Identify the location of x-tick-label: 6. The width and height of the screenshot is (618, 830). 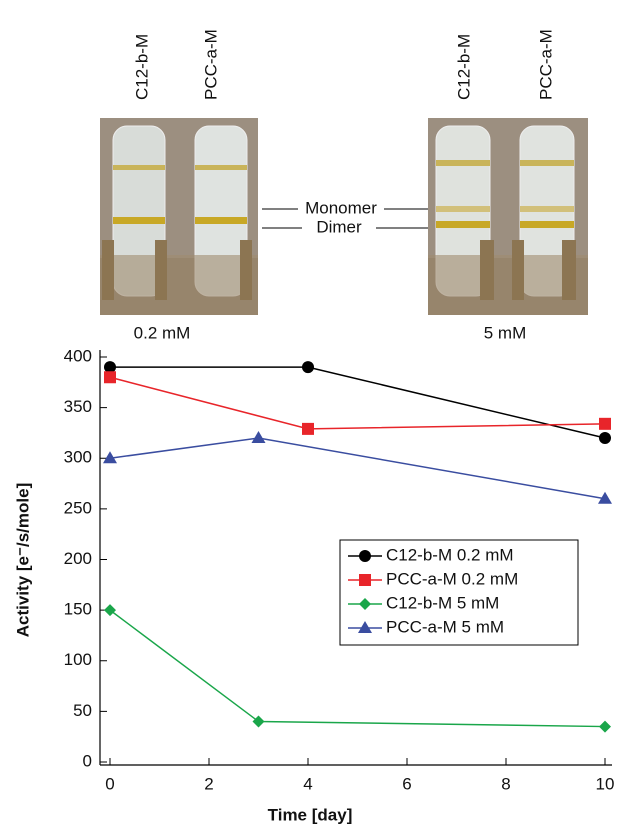
(406, 783).